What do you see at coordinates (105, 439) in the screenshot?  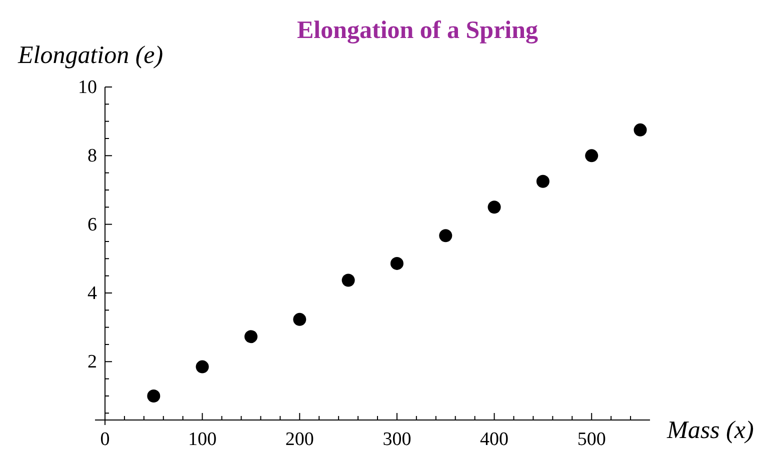 I see `x-tick-label: 0` at bounding box center [105, 439].